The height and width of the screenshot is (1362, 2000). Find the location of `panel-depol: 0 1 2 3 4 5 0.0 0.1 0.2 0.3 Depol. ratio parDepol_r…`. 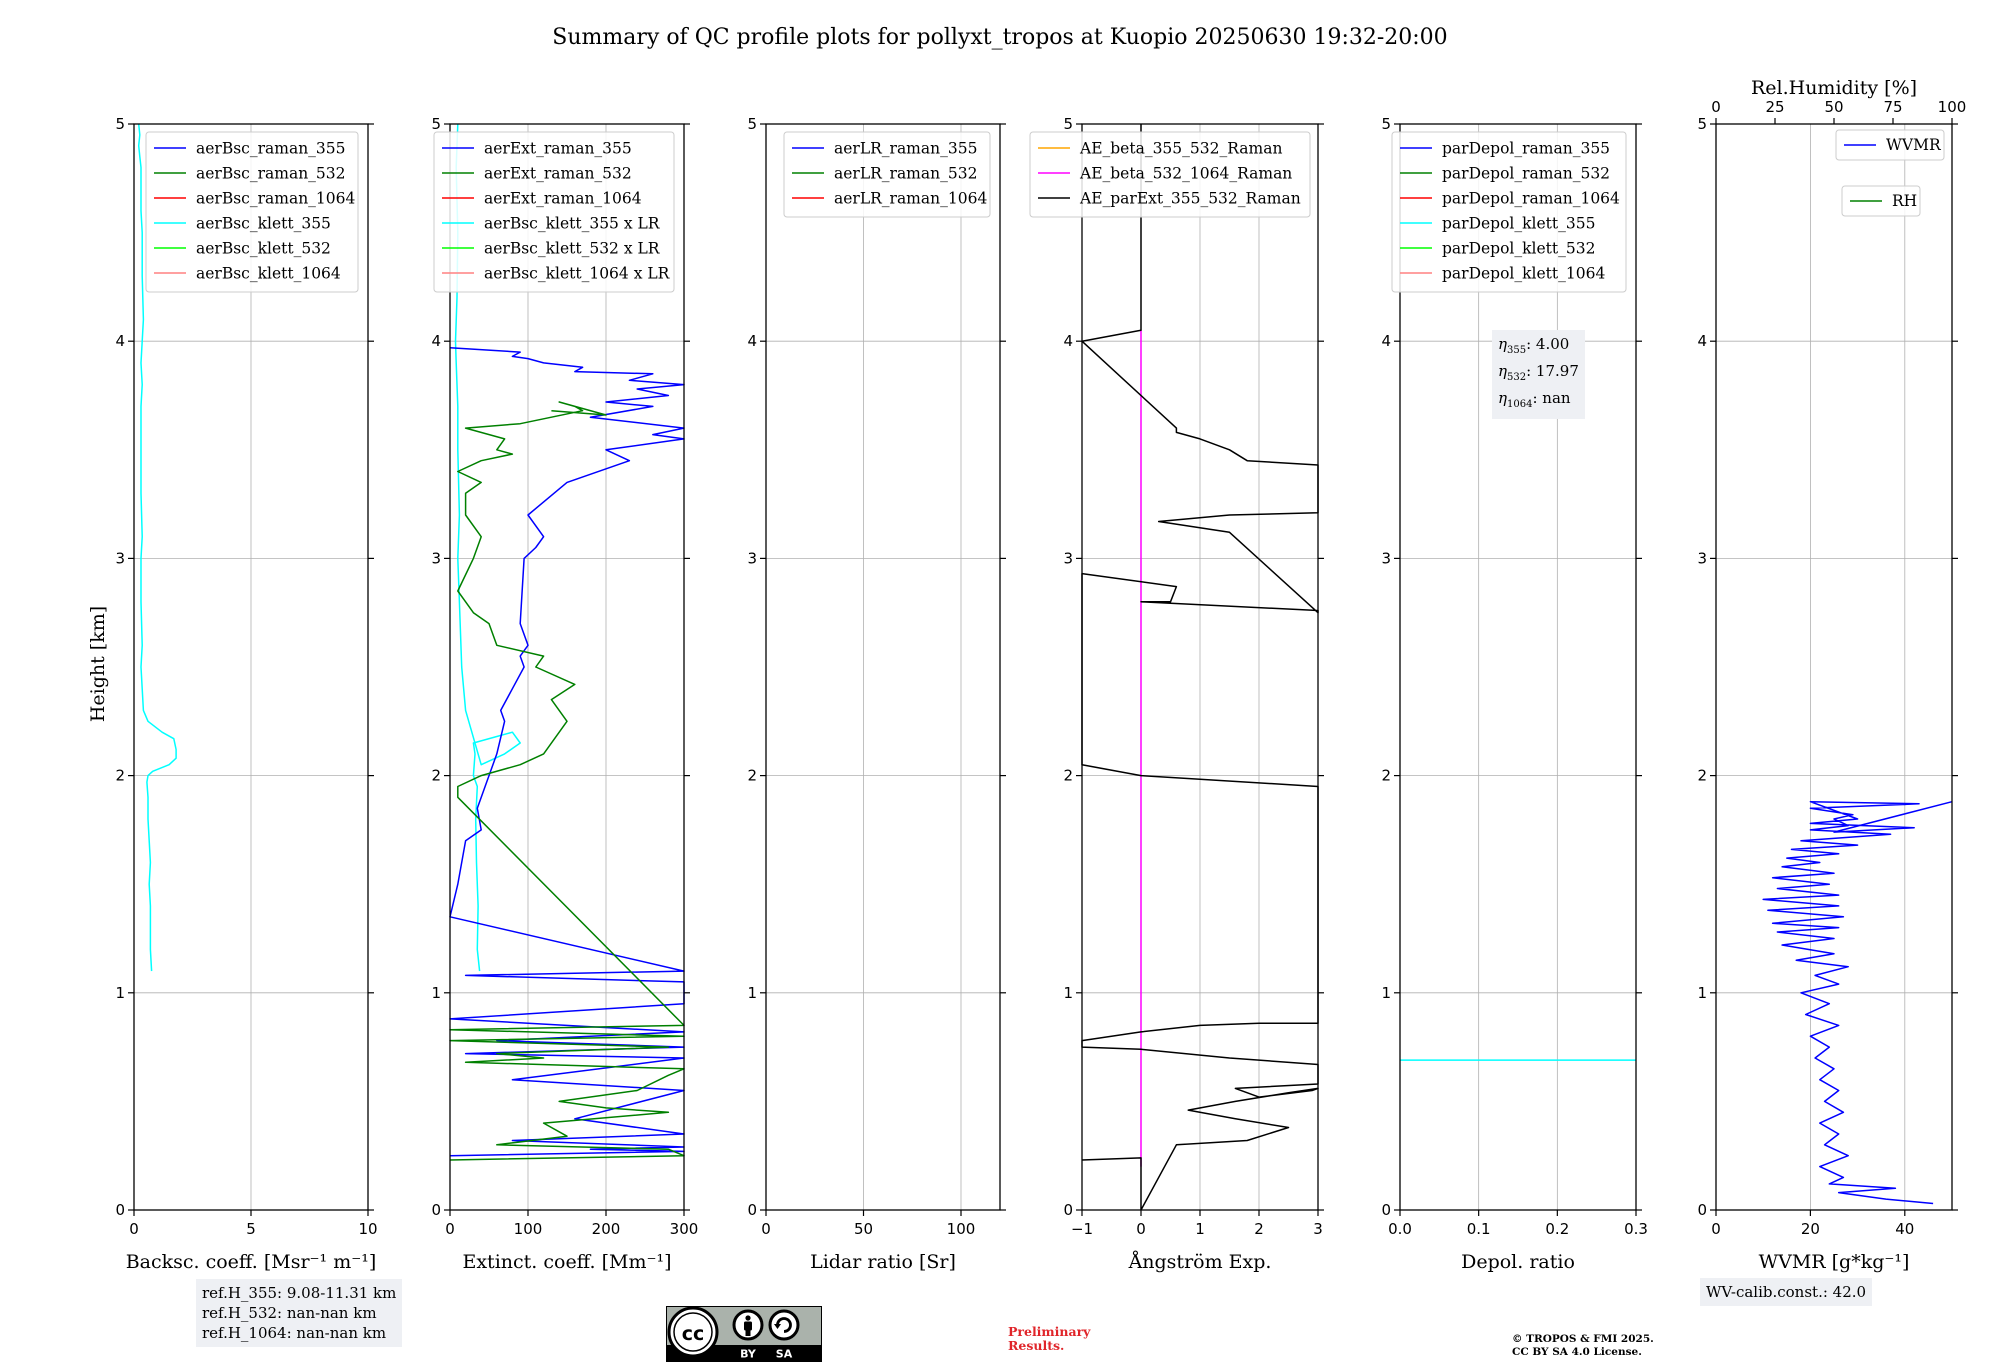

panel-depol: 0 1 2 3 4 5 0.0 0.1 0.2 0.3 Depol. ratio parDepol_r… is located at coordinates (1514, 694).